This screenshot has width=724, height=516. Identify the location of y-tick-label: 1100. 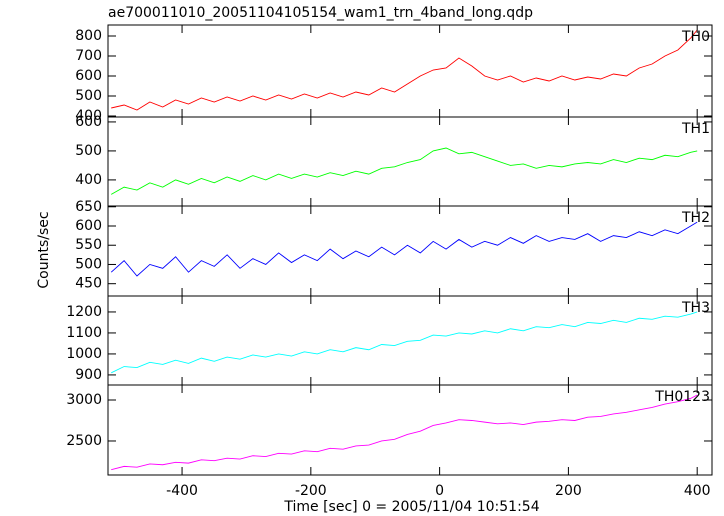
(84, 333).